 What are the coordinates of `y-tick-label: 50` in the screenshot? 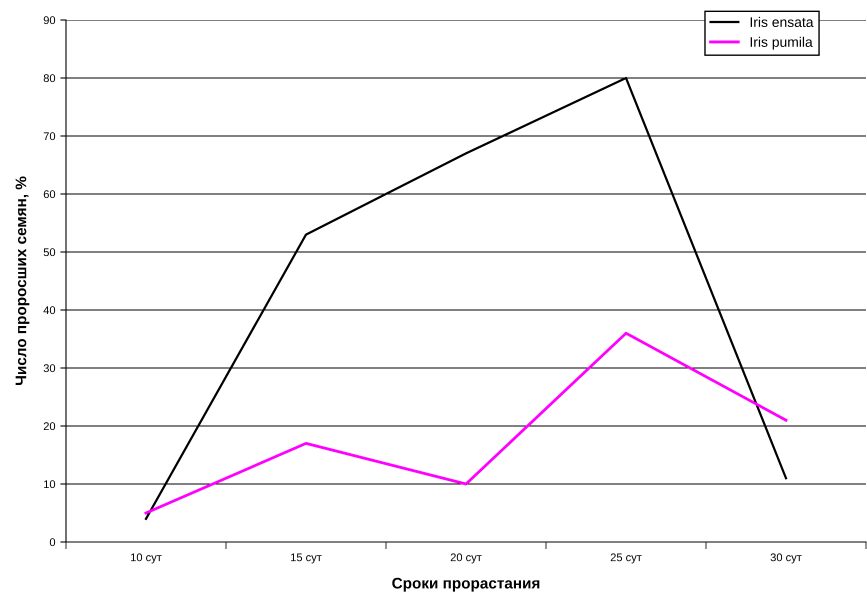 It's located at (50, 252).